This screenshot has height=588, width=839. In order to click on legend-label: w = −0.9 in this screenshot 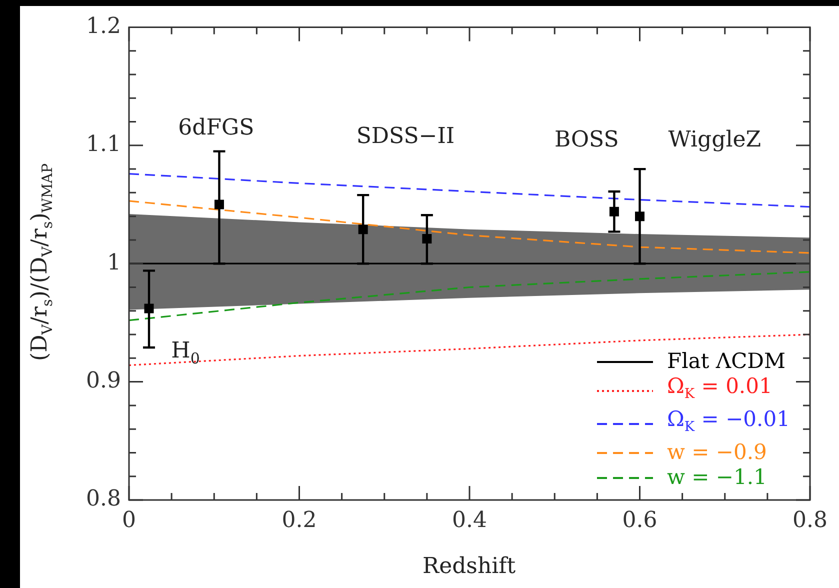, I will do `click(717, 453)`.